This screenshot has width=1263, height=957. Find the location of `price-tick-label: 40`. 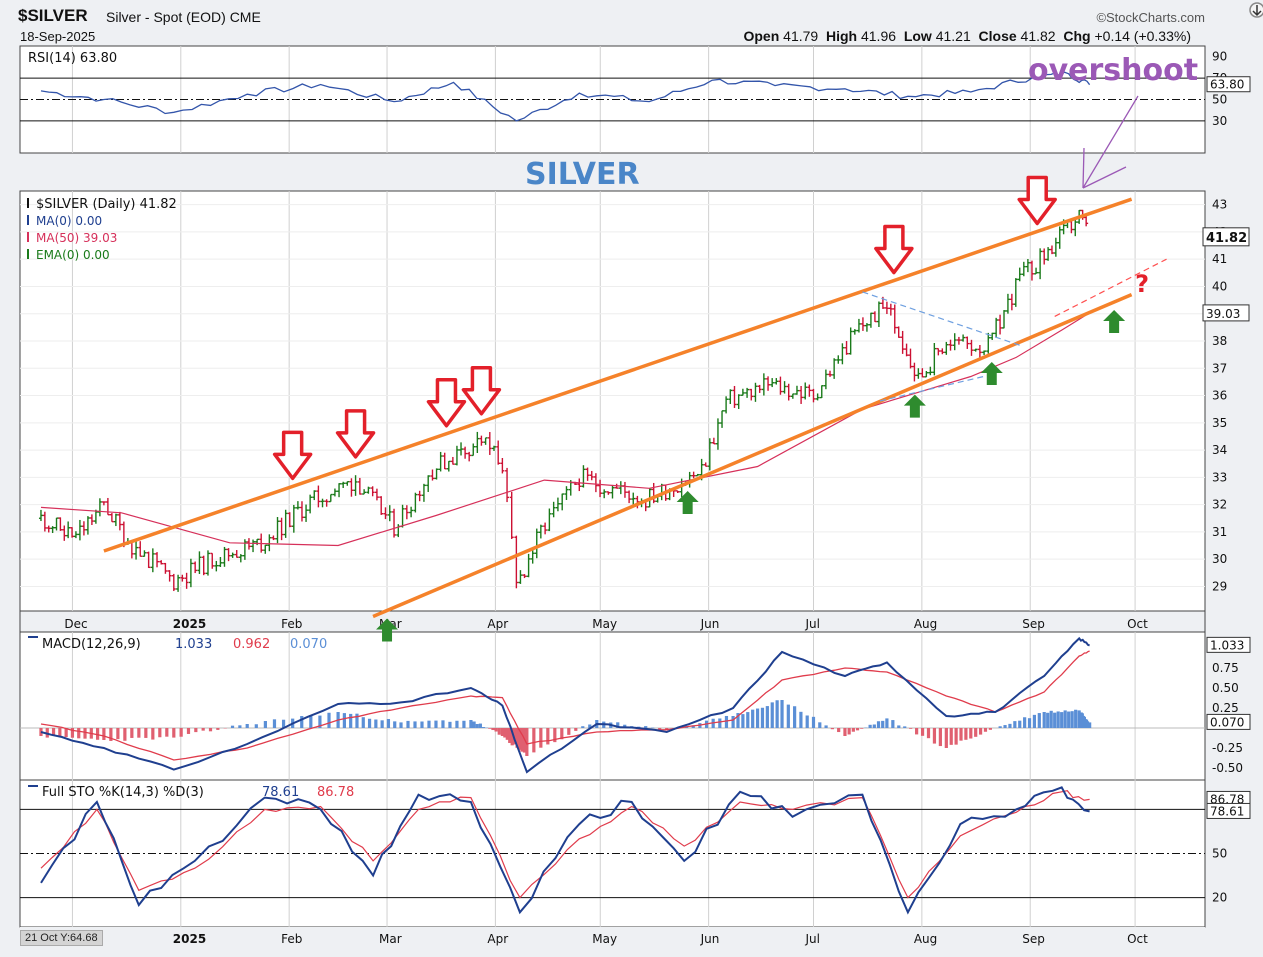

price-tick-label: 40 is located at coordinates (1219, 286).